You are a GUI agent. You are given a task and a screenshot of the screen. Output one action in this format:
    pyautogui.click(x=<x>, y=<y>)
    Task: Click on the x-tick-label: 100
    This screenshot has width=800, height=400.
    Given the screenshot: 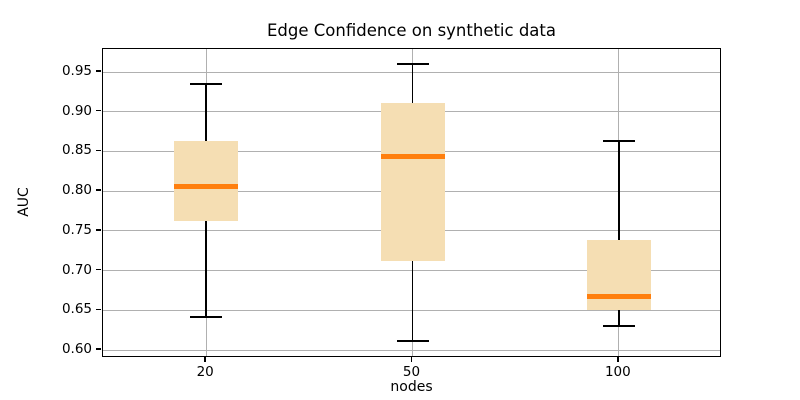 What is the action you would take?
    pyautogui.click(x=617, y=372)
    